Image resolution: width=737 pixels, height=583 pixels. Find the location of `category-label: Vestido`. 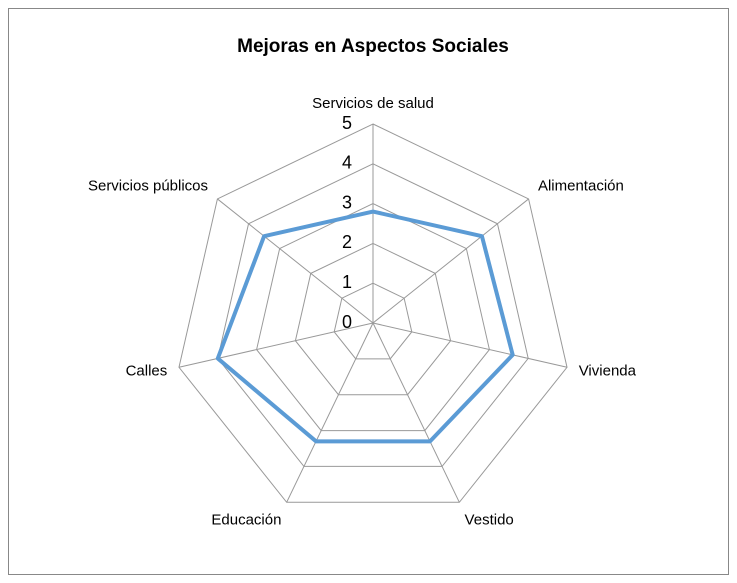

category-label: Vestido is located at coordinates (489, 519).